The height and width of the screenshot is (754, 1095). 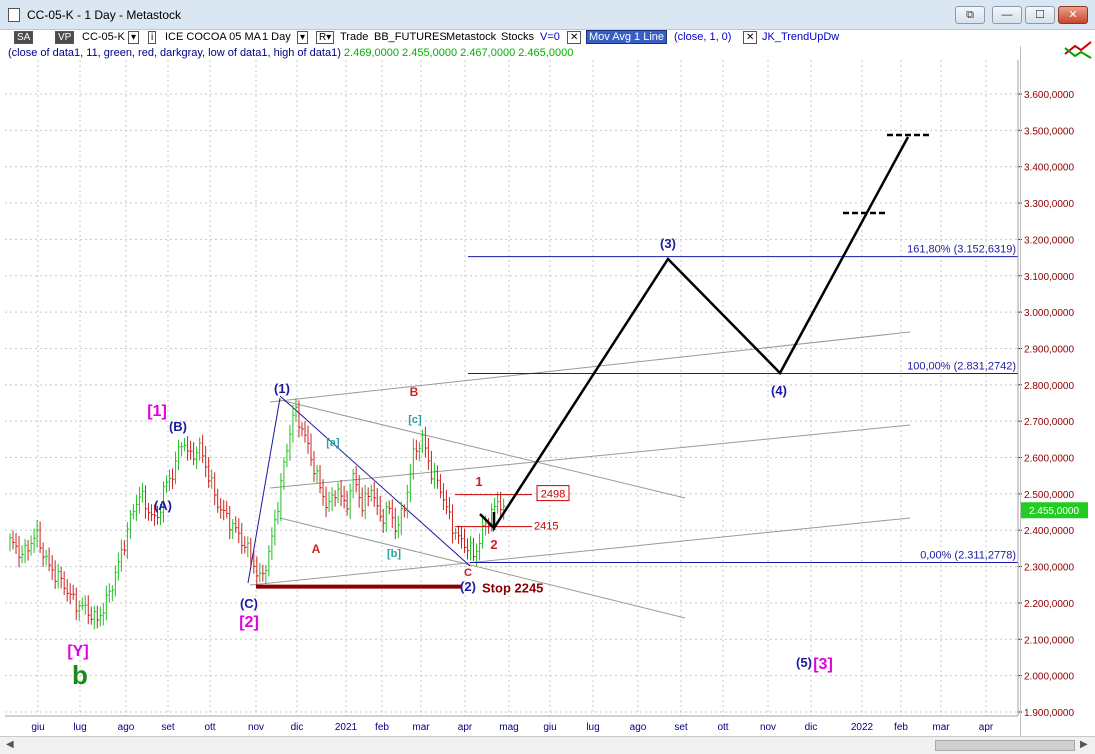 I want to click on symbol-description: ICE COCOA 05 MA, so click(x=213, y=37).